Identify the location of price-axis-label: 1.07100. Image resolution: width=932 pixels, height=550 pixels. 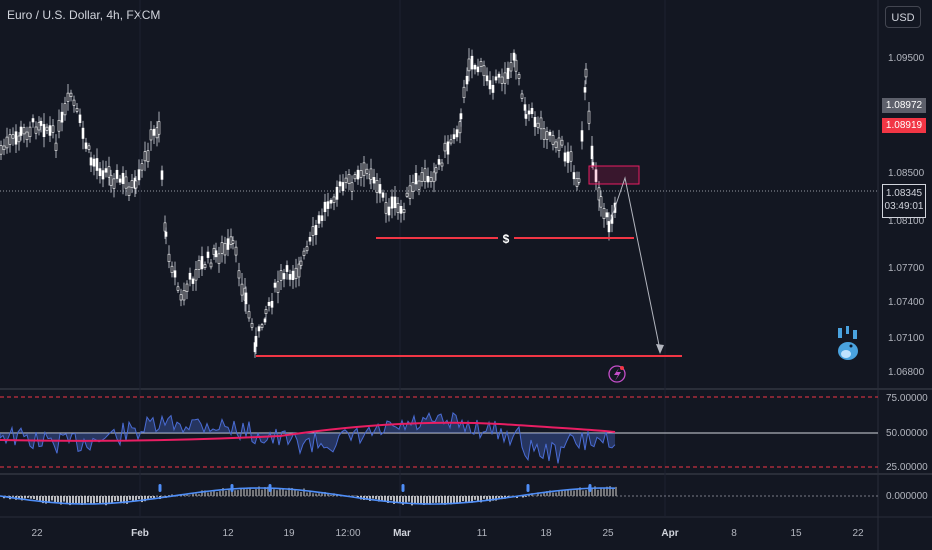
(906, 338).